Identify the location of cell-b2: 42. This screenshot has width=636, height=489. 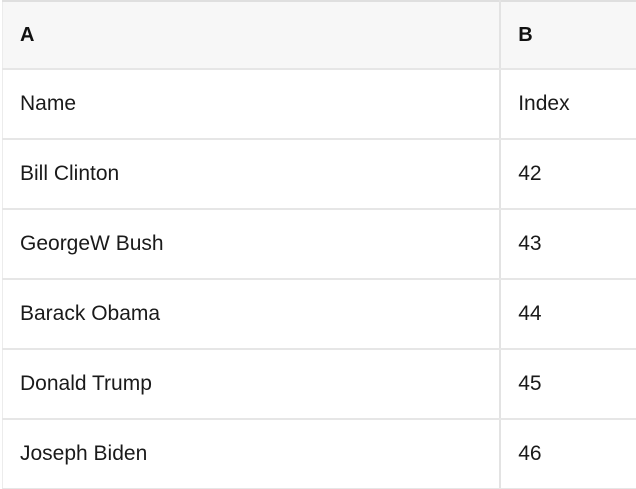
(568, 174).